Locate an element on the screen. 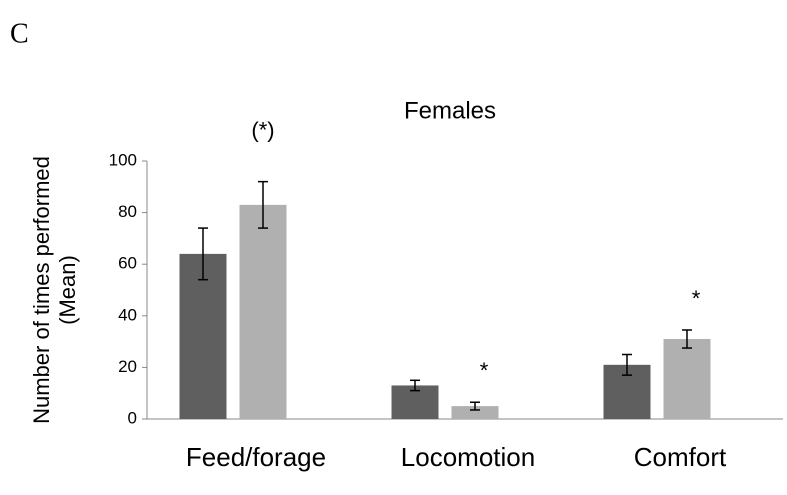  annotation: (*) is located at coordinates (262, 129).